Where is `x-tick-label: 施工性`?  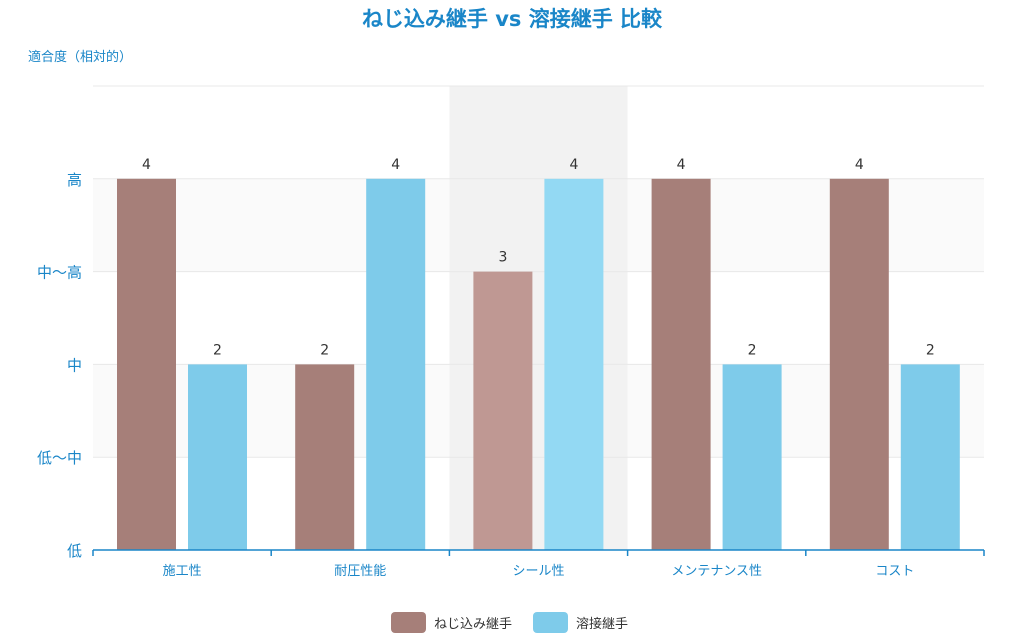 x-tick-label: 施工性 is located at coordinates (182, 571).